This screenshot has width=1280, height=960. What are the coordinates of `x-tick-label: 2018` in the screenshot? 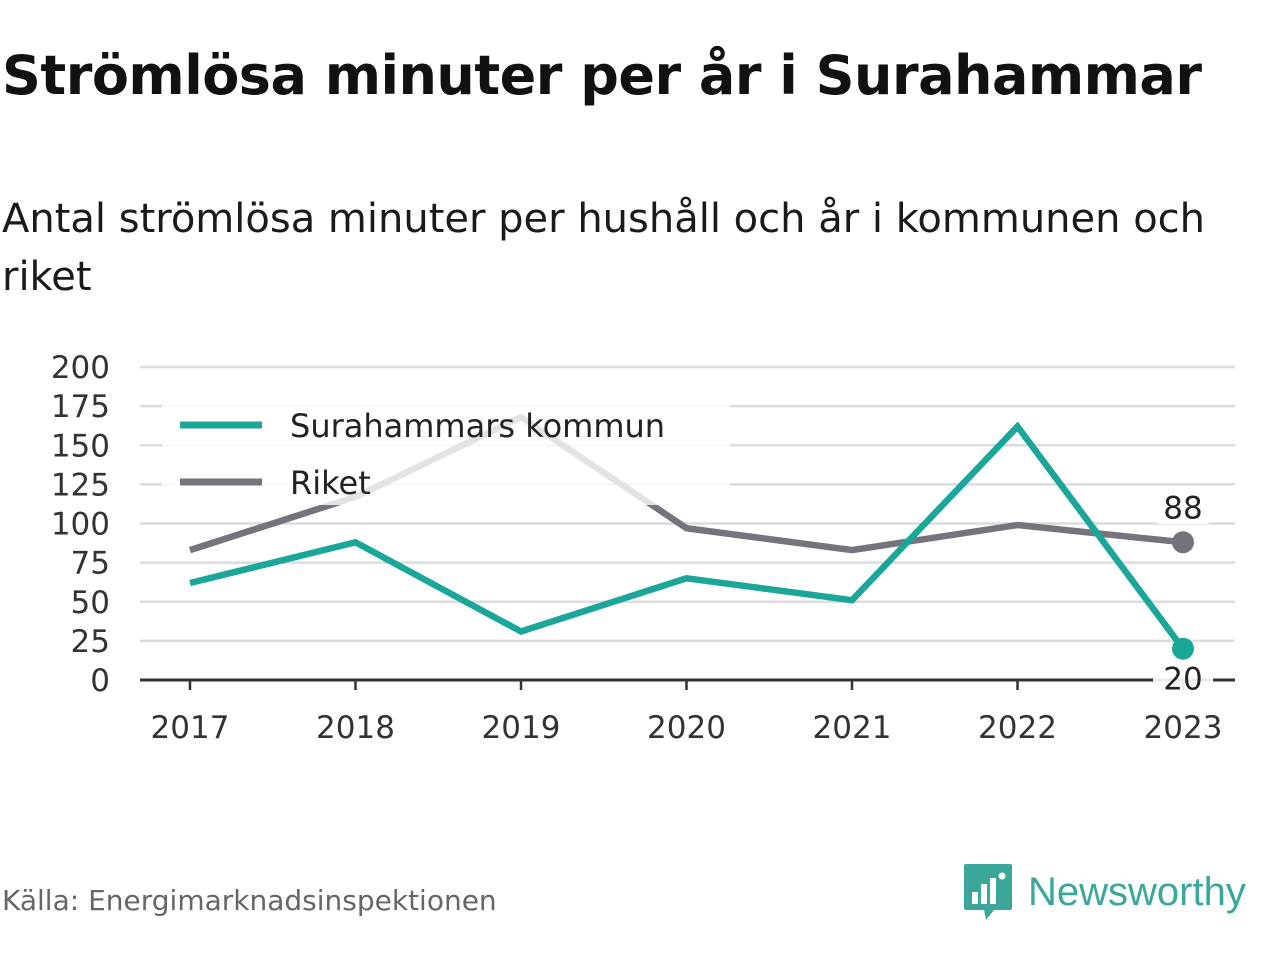 It's located at (355, 728).